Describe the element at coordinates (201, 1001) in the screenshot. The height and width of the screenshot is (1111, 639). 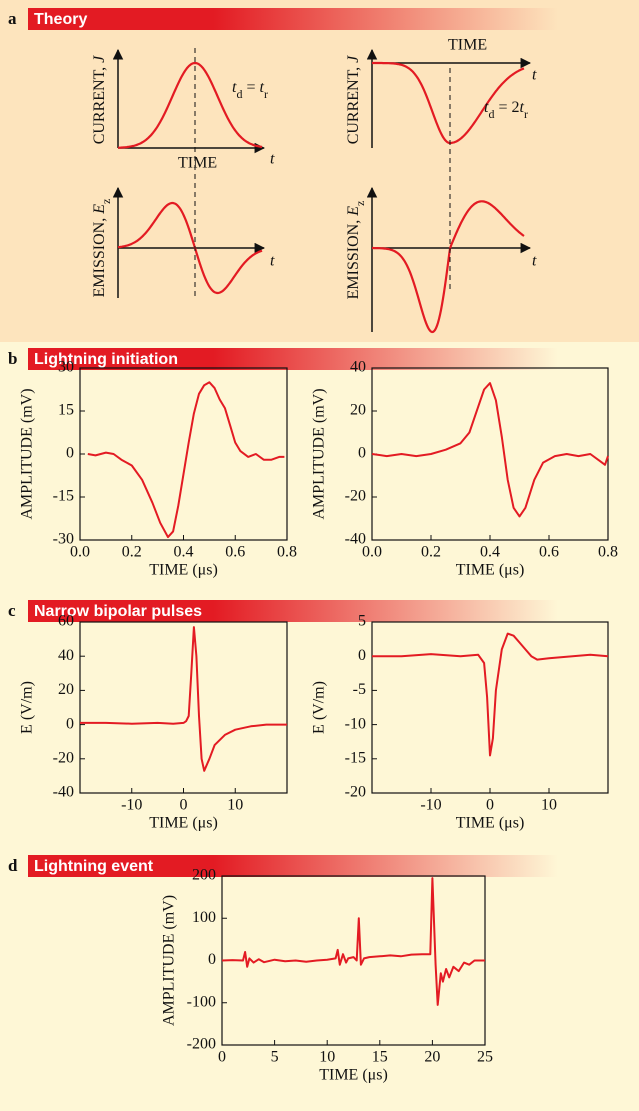
I see `y-tick-label: -100` at that location.